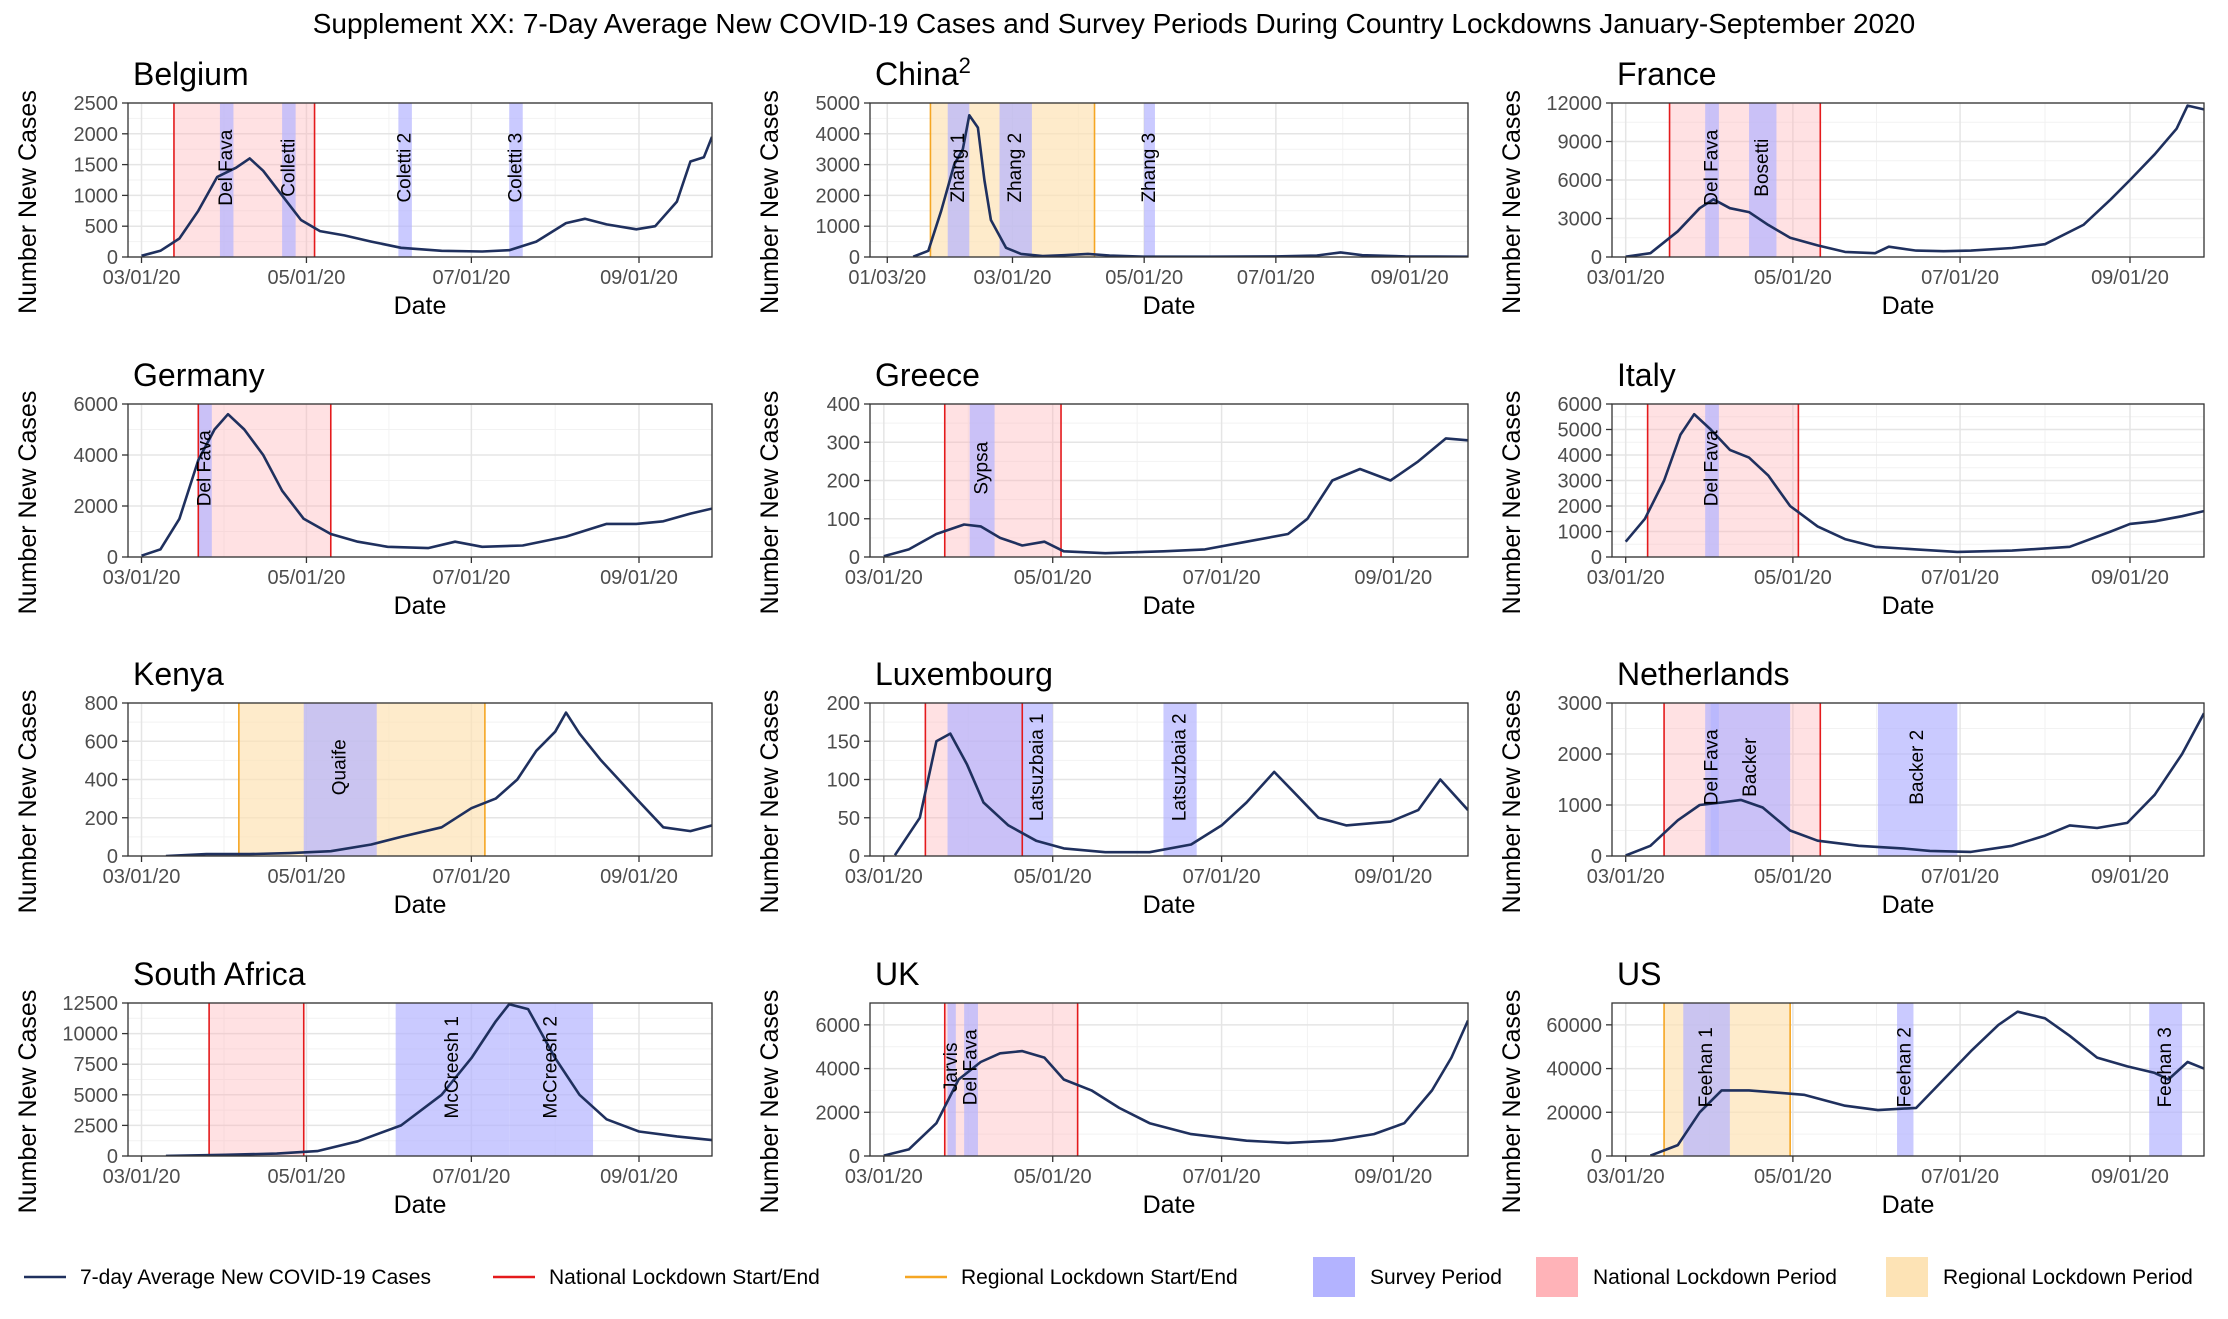 This screenshot has width=2228, height=1319. I want to click on survey-label: Sypsa, so click(982, 467).